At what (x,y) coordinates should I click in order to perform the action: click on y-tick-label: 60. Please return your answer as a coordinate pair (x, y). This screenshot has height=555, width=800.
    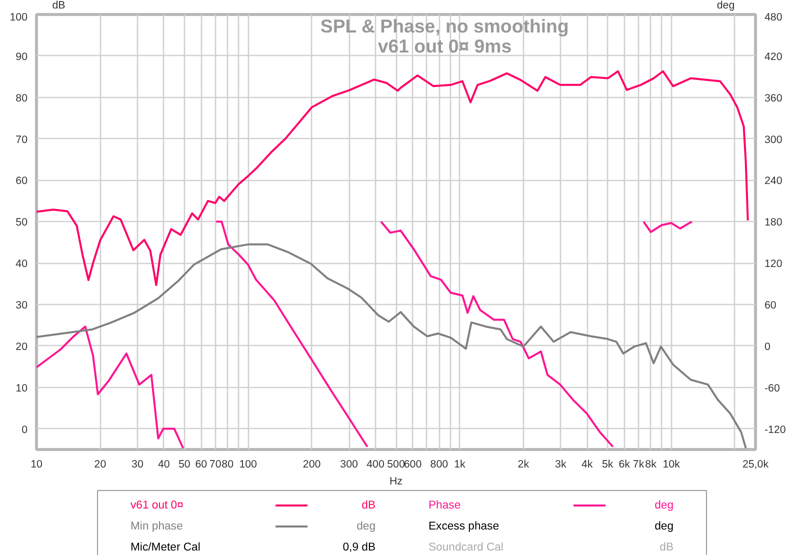
    Looking at the image, I should click on (22, 181).